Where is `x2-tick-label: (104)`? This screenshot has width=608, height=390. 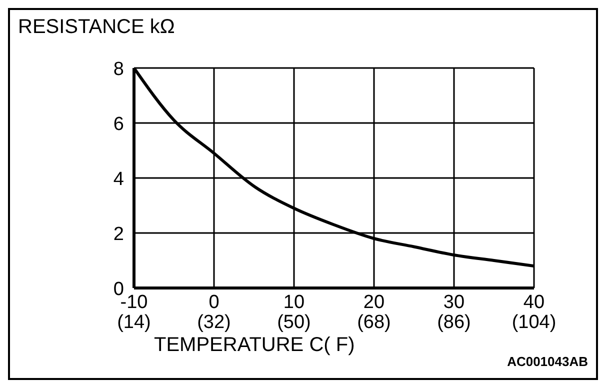
x2-tick-label: (104) is located at coordinates (534, 322).